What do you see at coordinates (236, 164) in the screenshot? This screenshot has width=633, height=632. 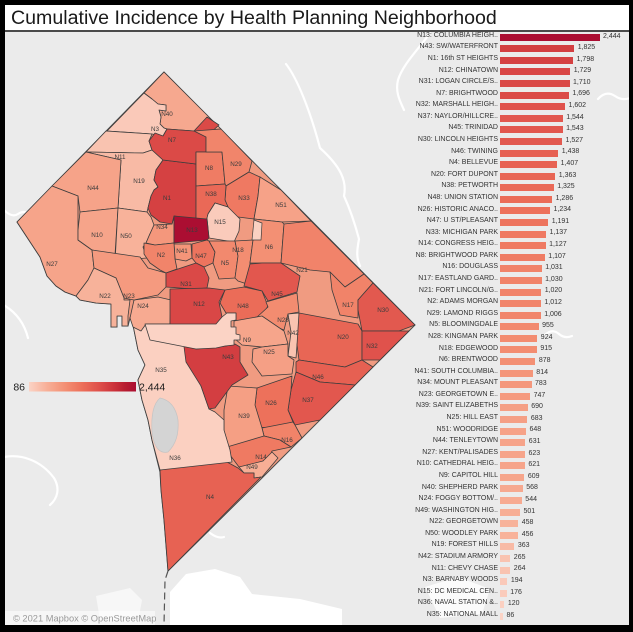 I see `svg-text: N29` at bounding box center [236, 164].